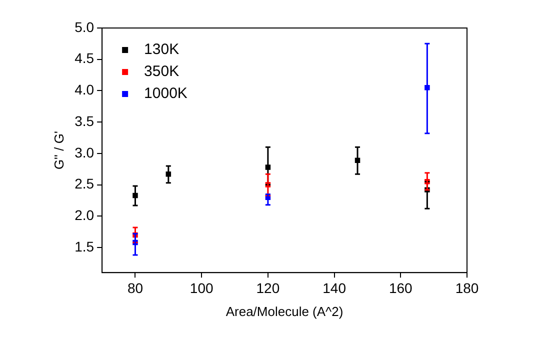 The width and height of the screenshot is (545, 342). What do you see at coordinates (58, 150) in the screenshot?
I see `y-axis-title: G'' / G'` at bounding box center [58, 150].